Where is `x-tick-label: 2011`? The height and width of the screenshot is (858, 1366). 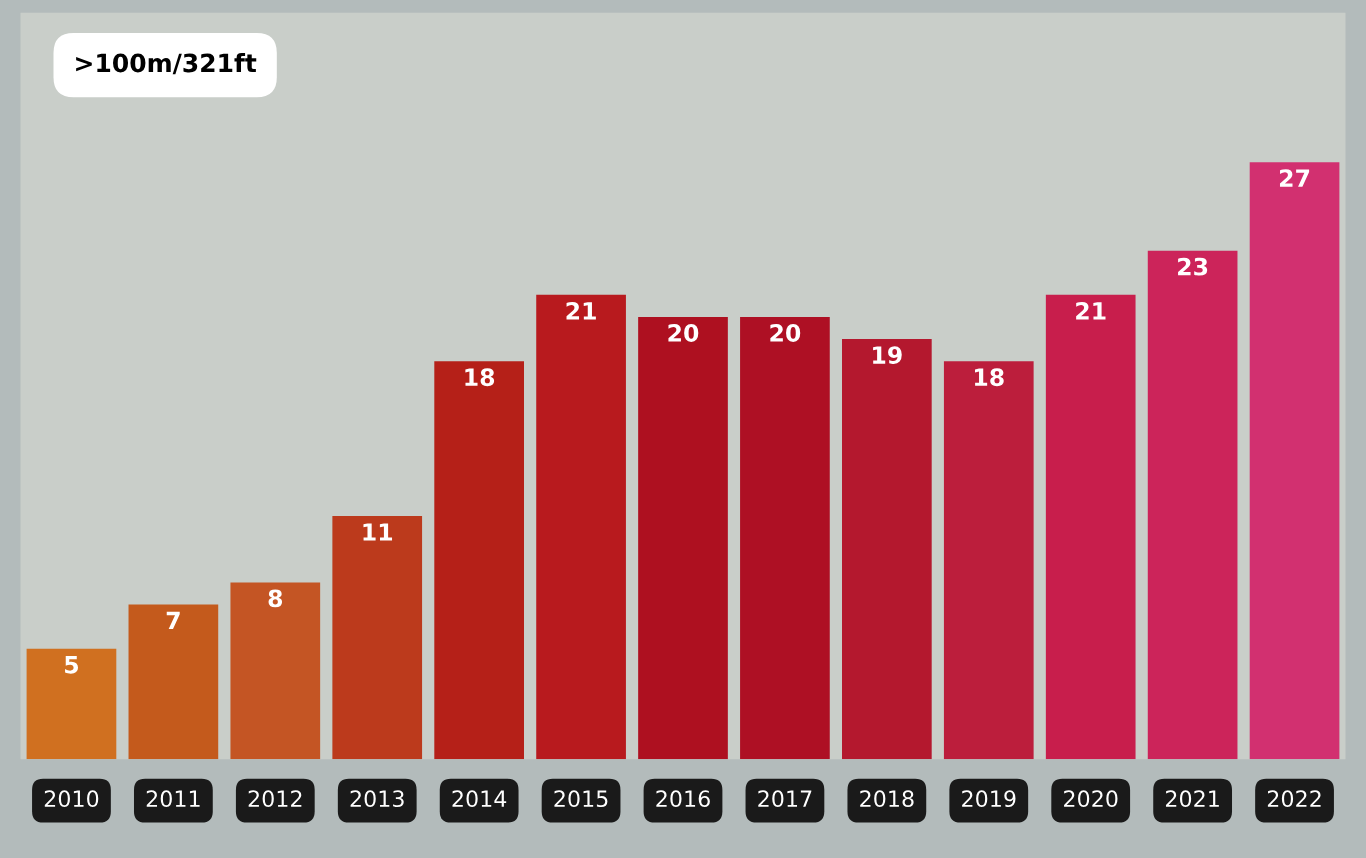
x-tick-label: 2011 is located at coordinates (173, 799).